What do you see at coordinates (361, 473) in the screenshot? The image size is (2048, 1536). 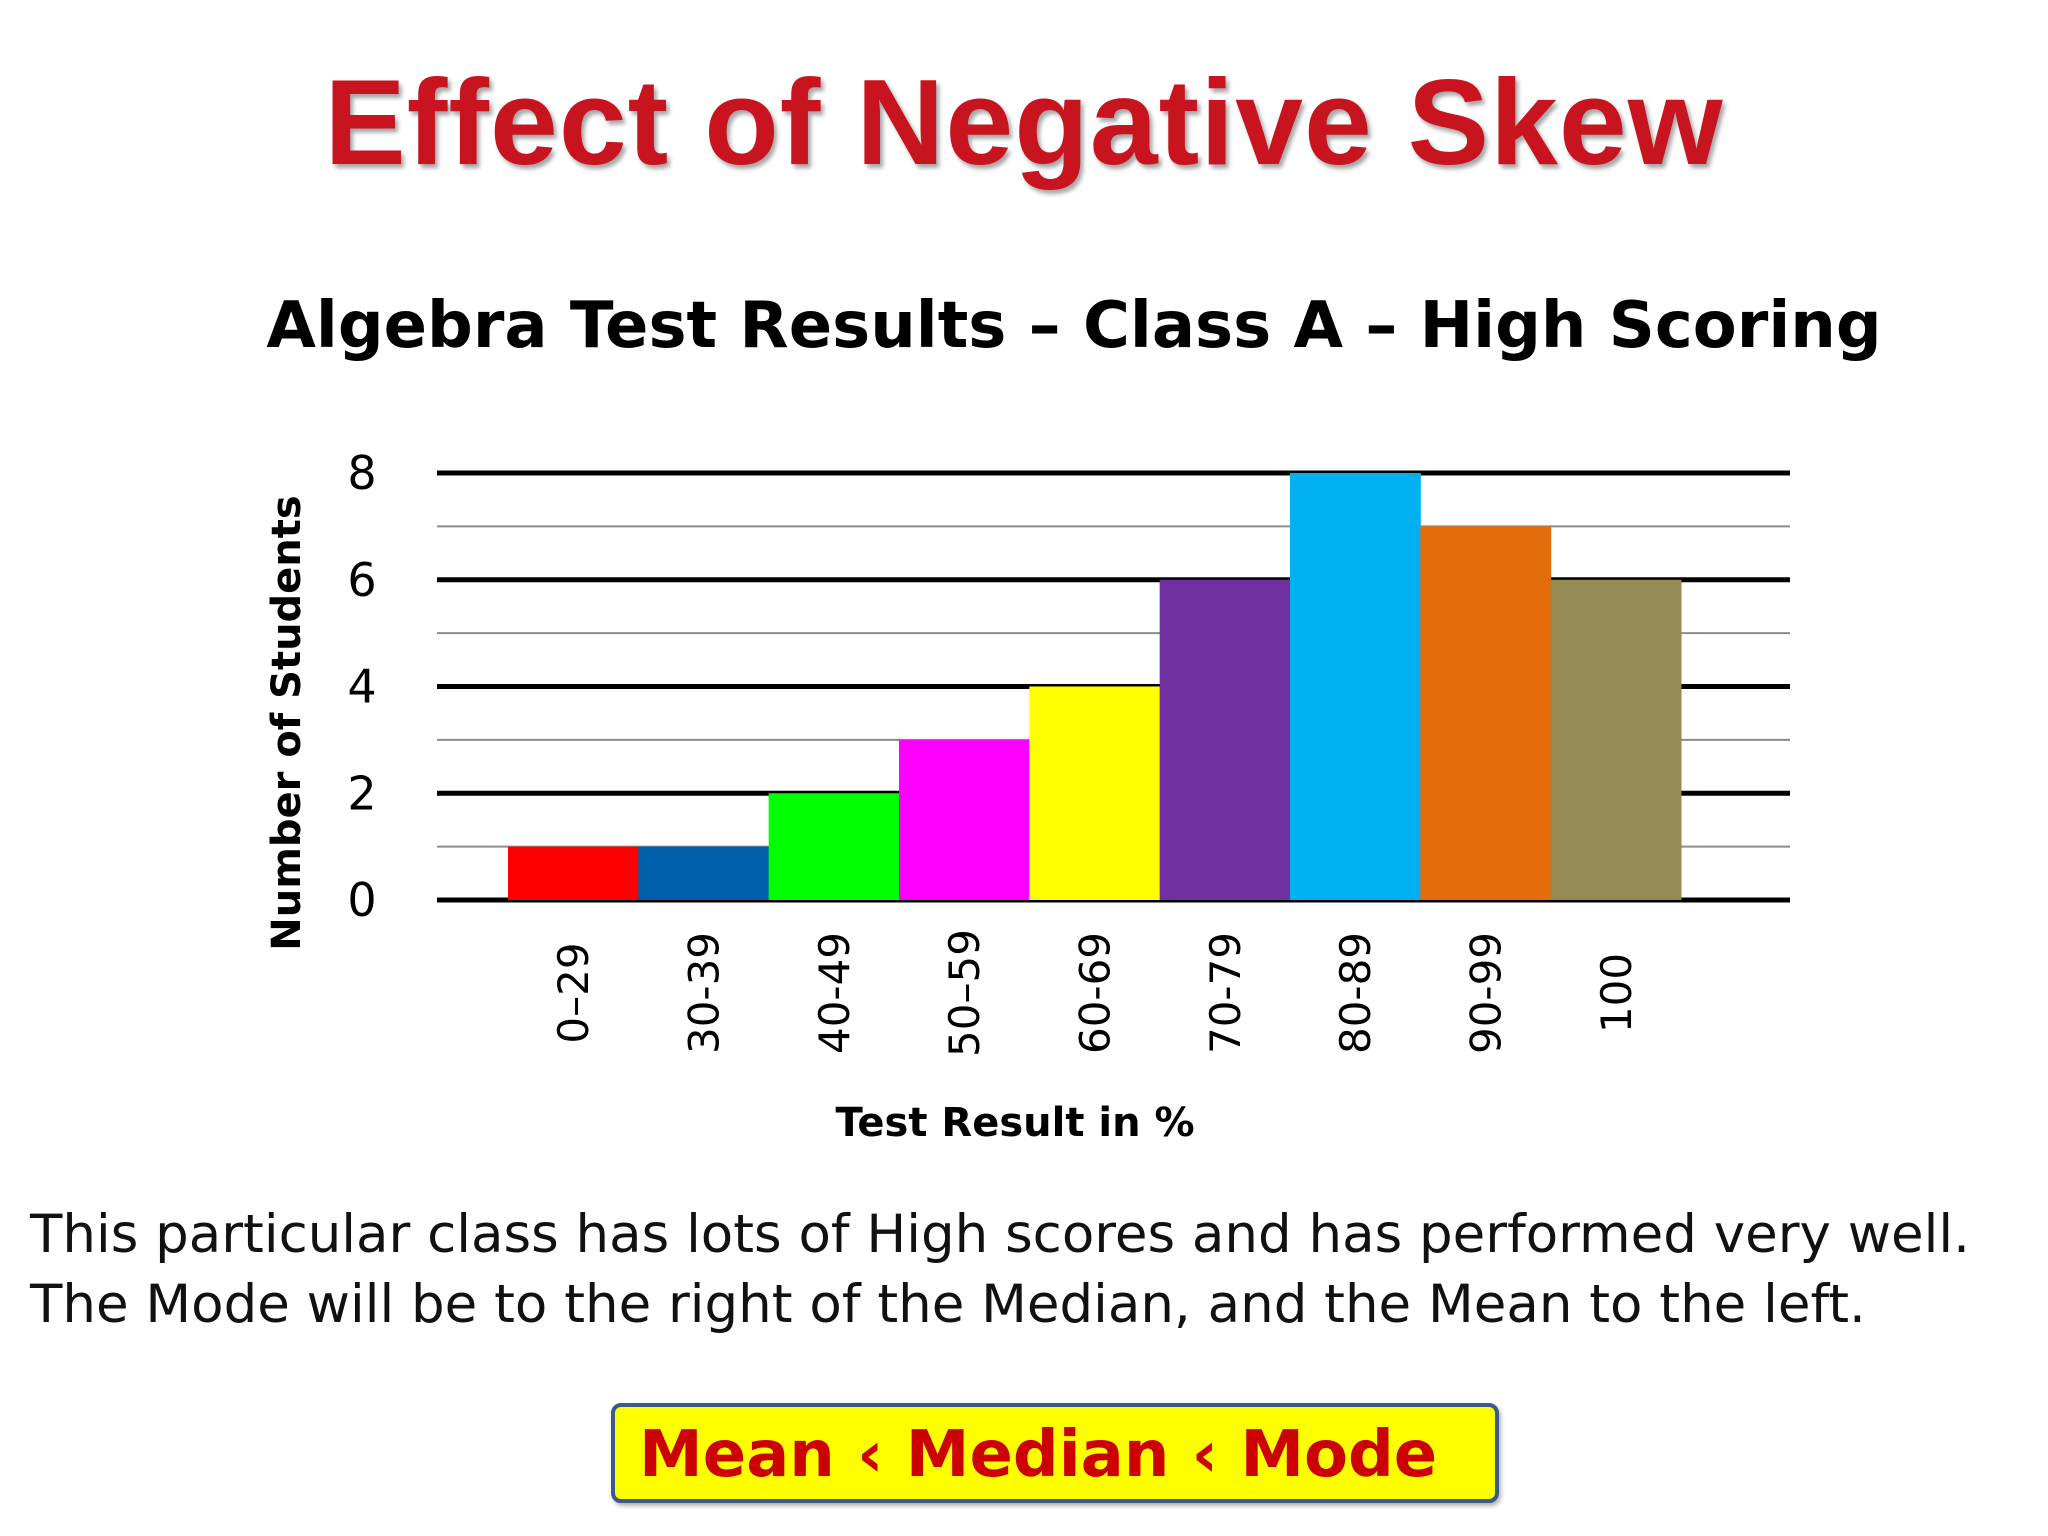 I see `y-tick-label: 8` at bounding box center [361, 473].